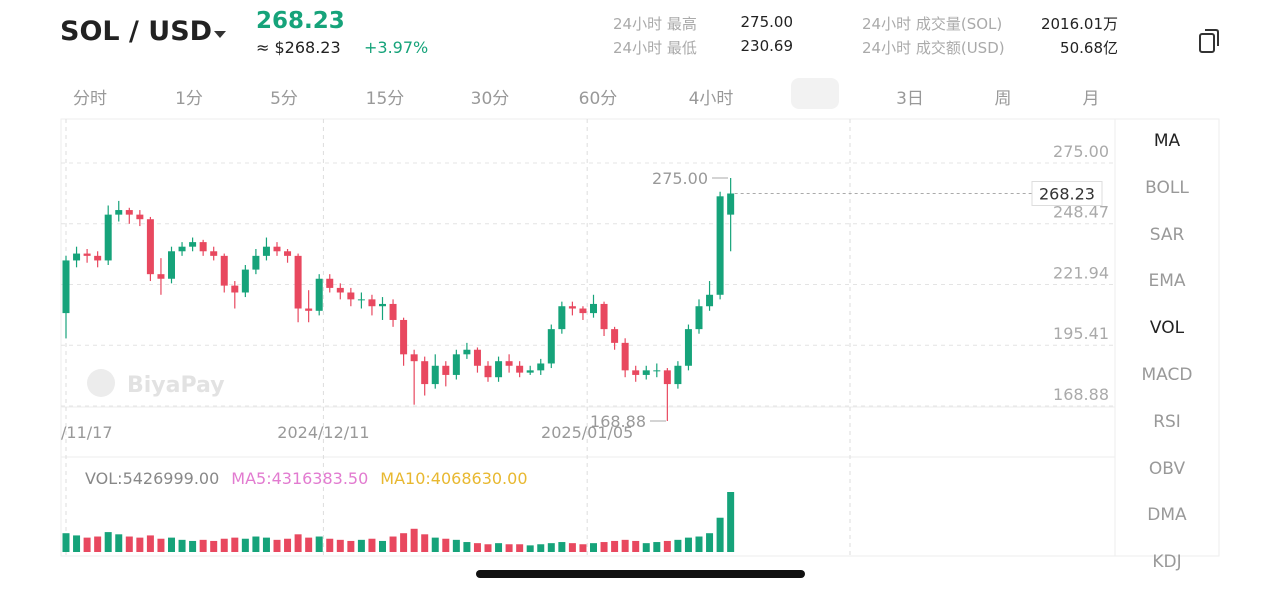 The image size is (1280, 590). Describe the element at coordinates (385, 99) in the screenshot. I see `tab: 15分` at that location.